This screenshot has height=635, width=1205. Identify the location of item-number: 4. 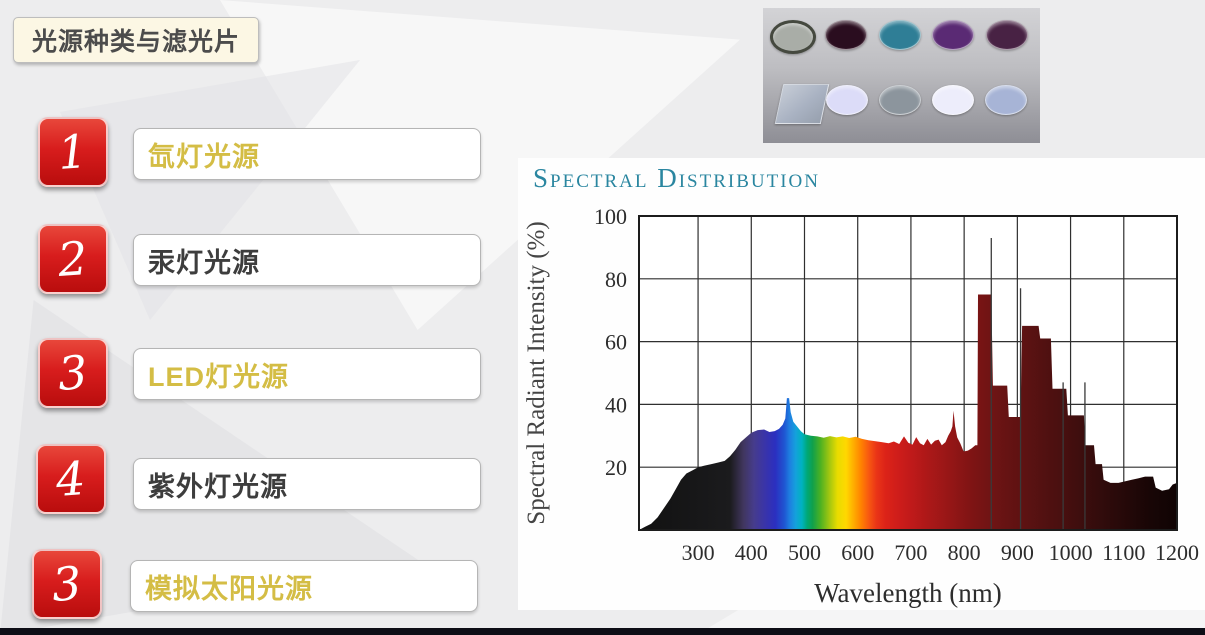
(71, 479).